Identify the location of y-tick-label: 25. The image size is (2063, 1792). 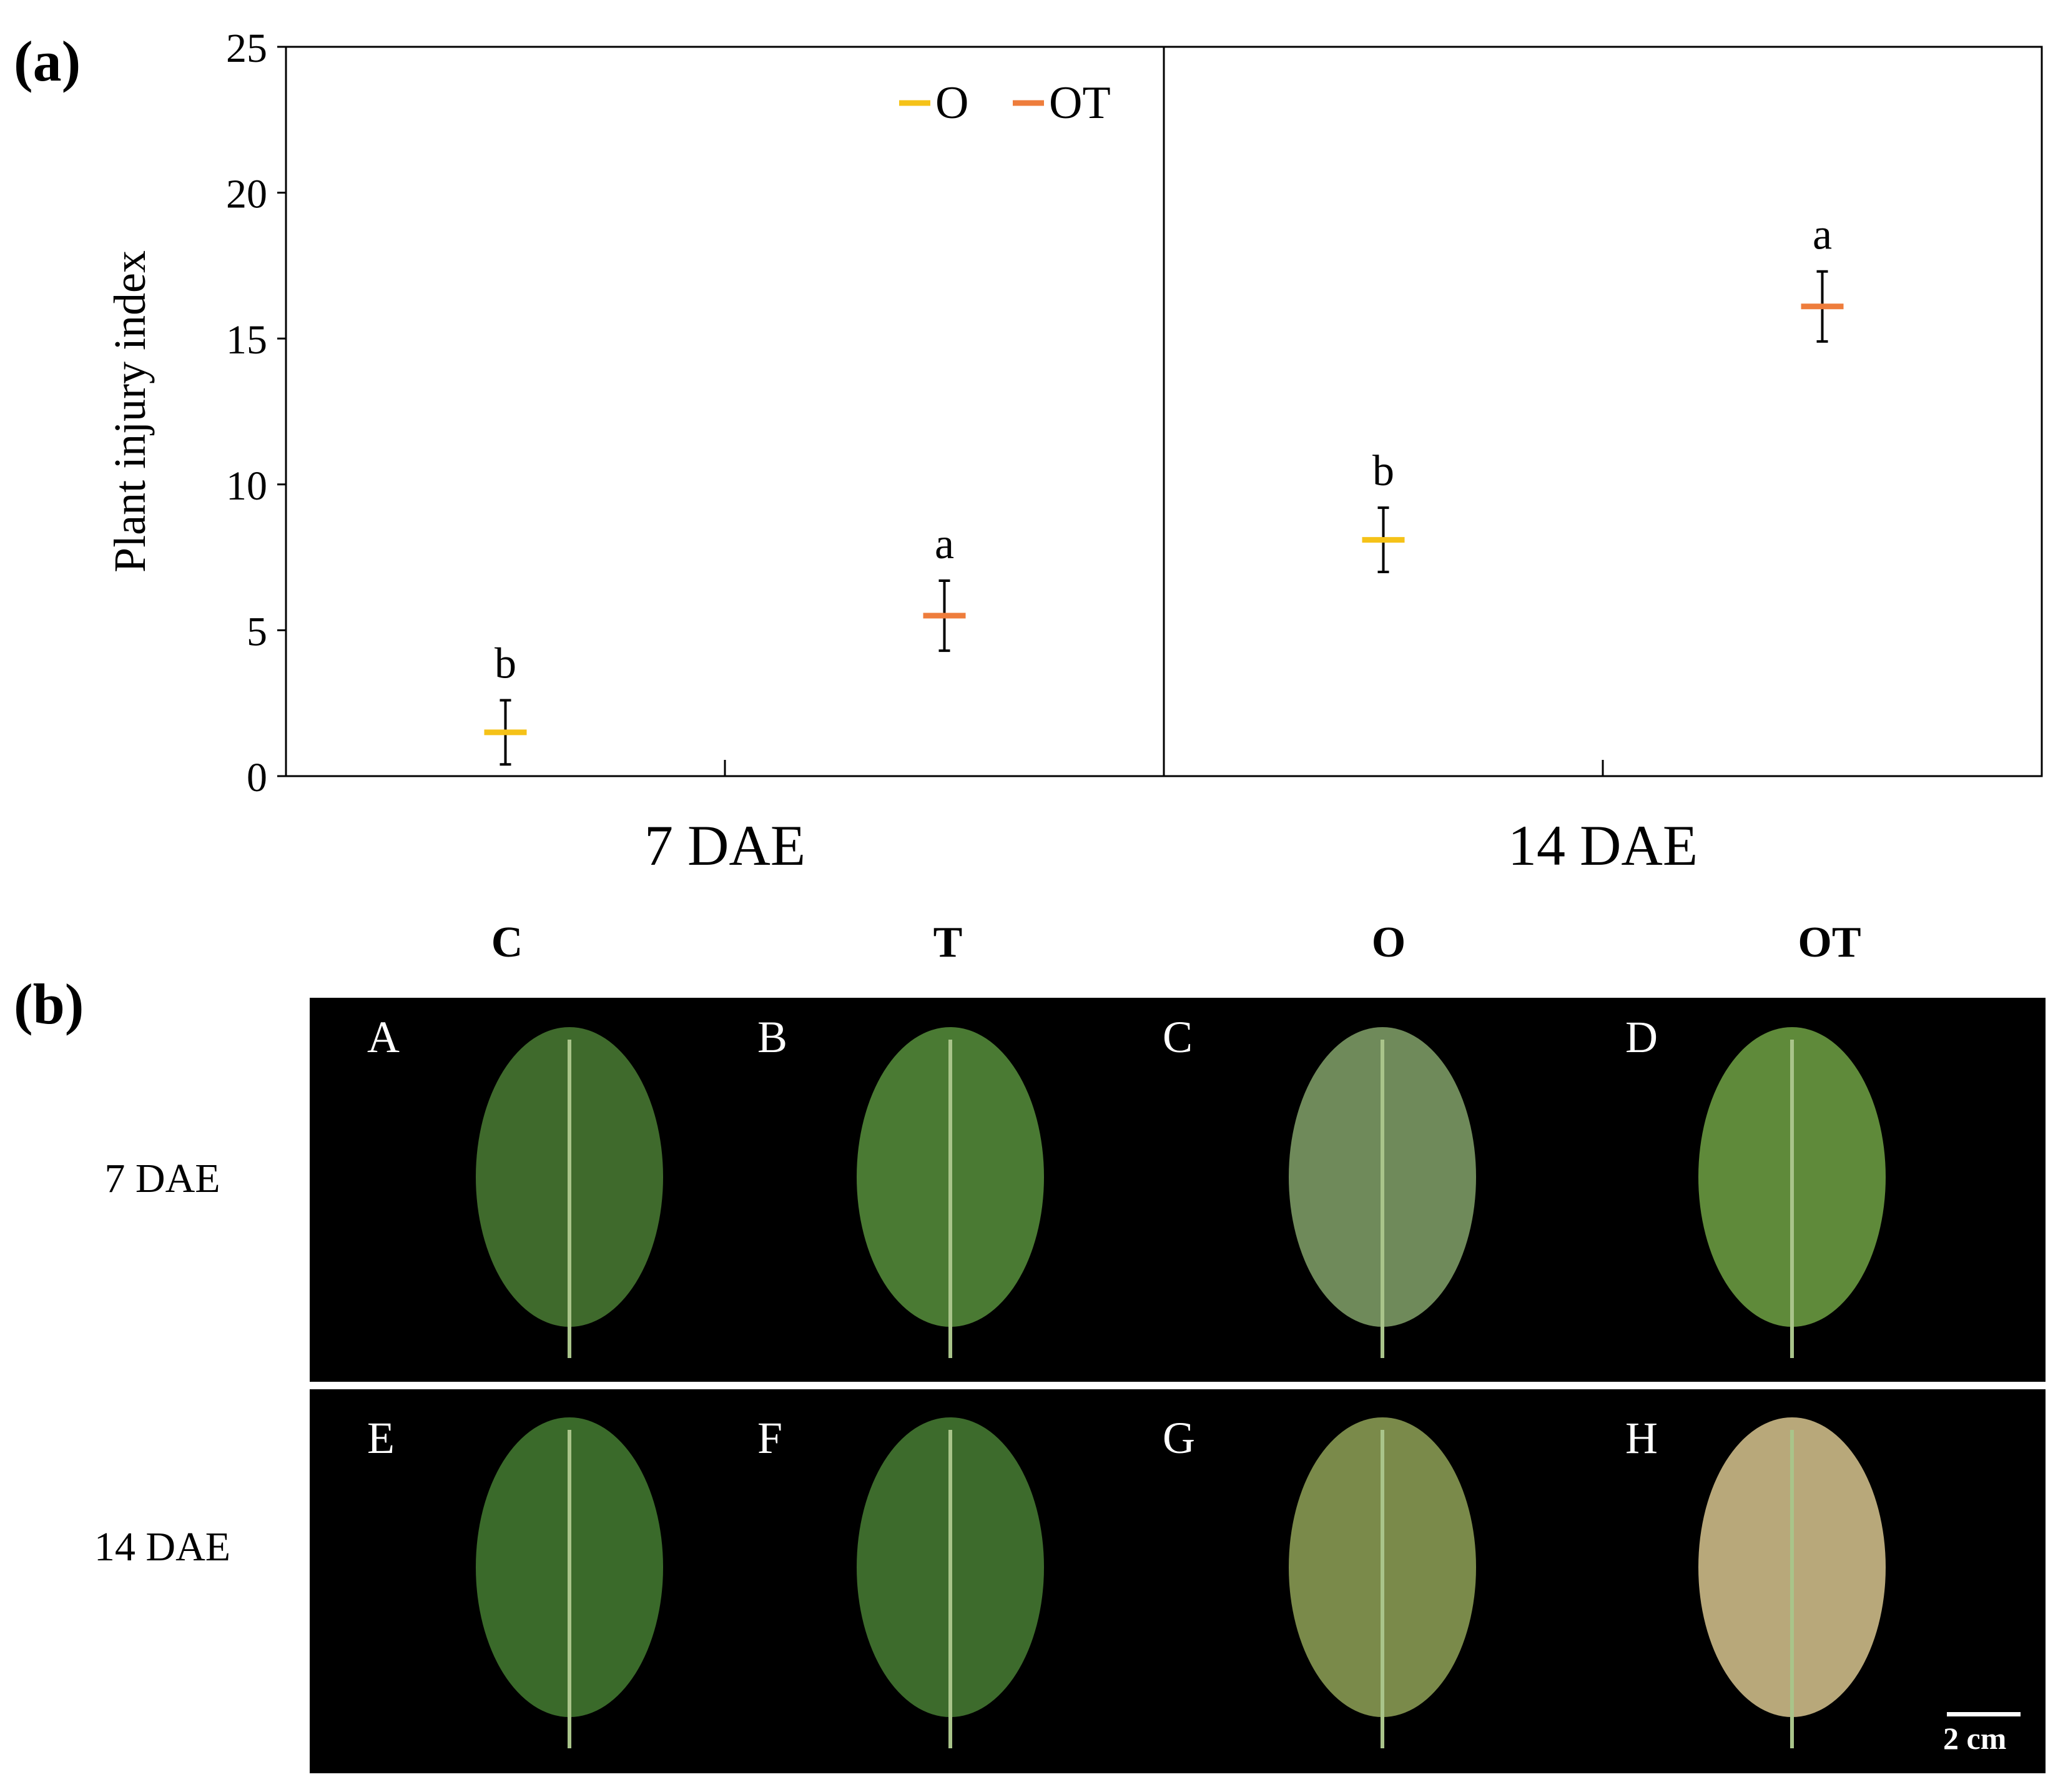
(247, 48).